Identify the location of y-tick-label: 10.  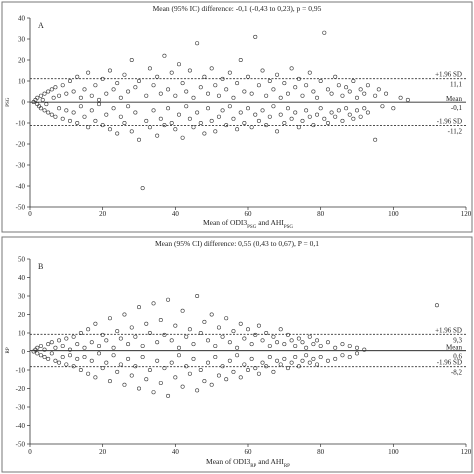
(22, 82).